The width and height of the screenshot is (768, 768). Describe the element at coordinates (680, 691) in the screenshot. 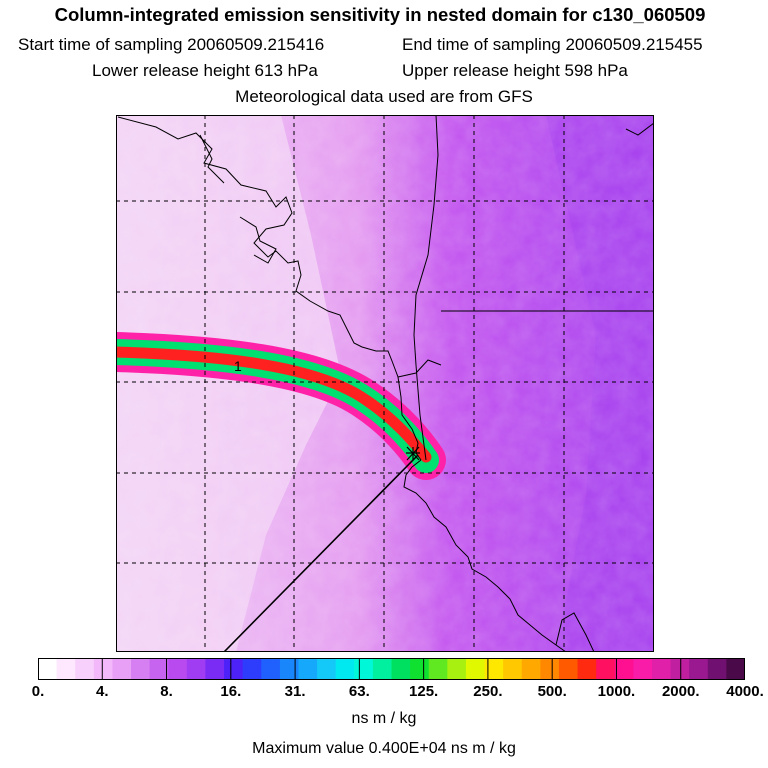

I see `colorbar-tick-label: 2000.` at that location.